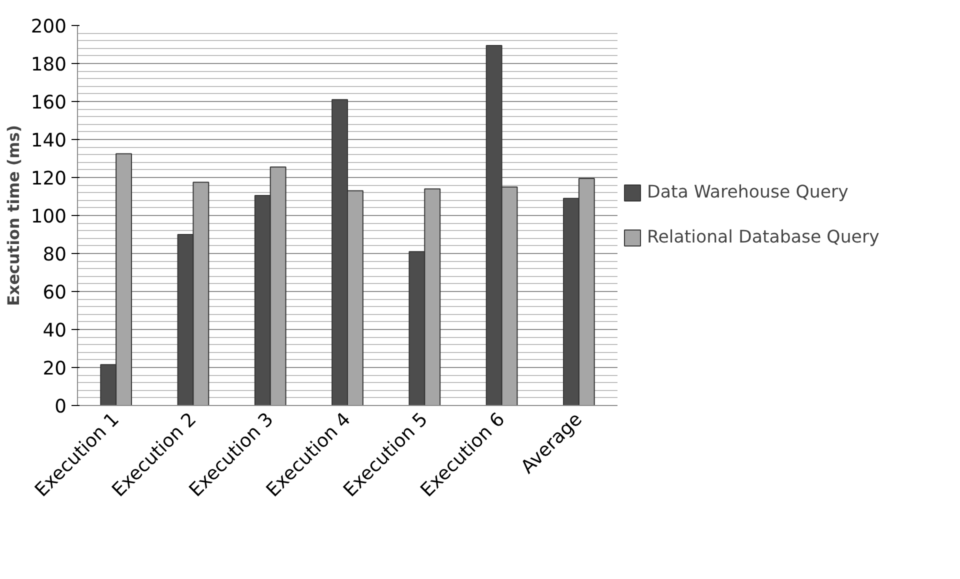  Describe the element at coordinates (48, 141) in the screenshot. I see `y-tick-label: 140` at that location.